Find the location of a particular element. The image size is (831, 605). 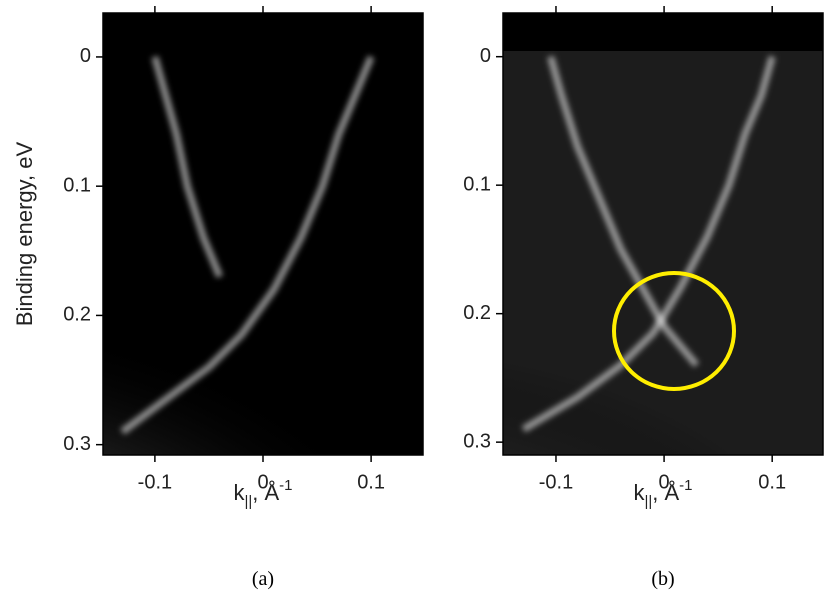

caption: (b) is located at coordinates (662, 579).